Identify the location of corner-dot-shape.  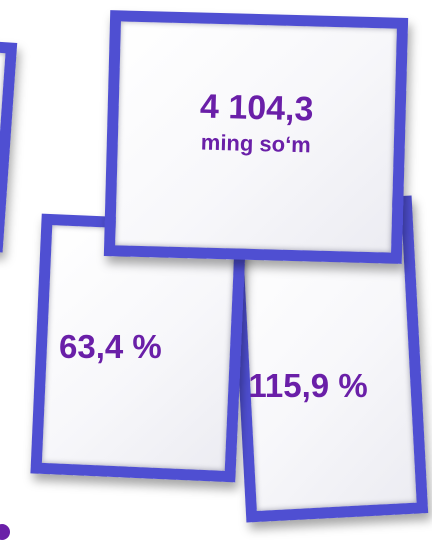
(5, 532).